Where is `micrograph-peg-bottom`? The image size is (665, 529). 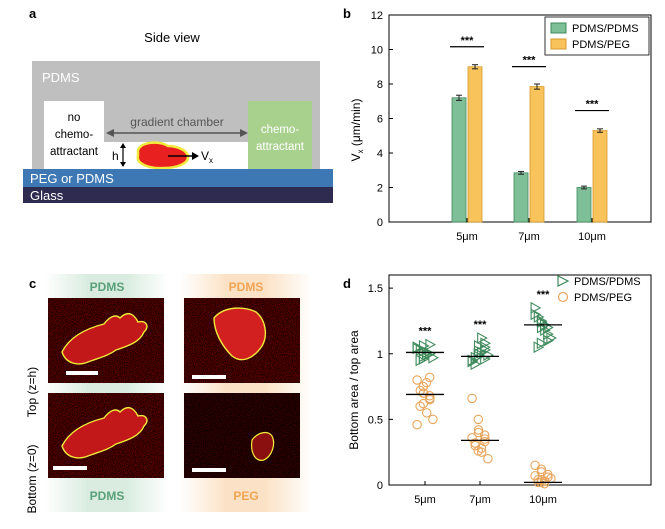 micrograph-peg-bottom is located at coordinates (242, 435).